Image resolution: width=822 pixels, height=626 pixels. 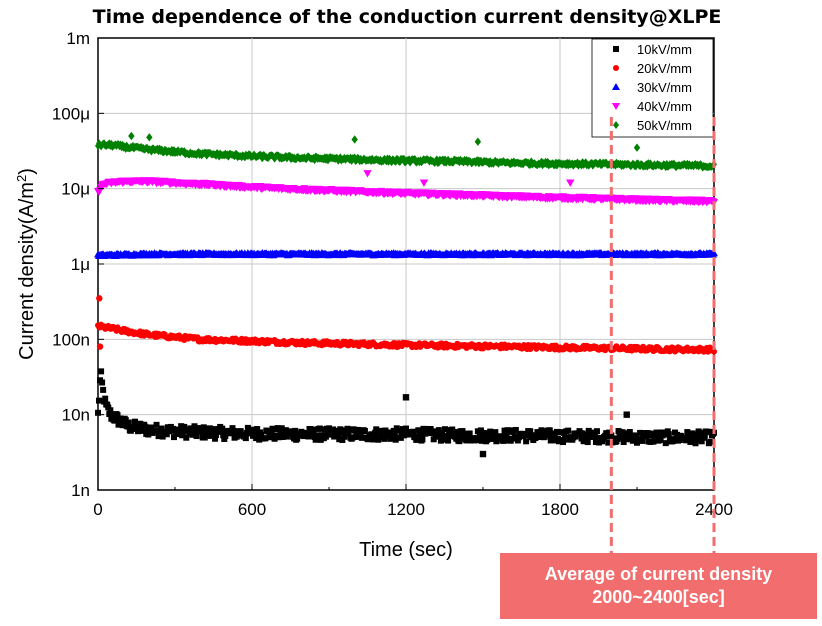 I want to click on legend-label: 50kV/mm, so click(x=664, y=125).